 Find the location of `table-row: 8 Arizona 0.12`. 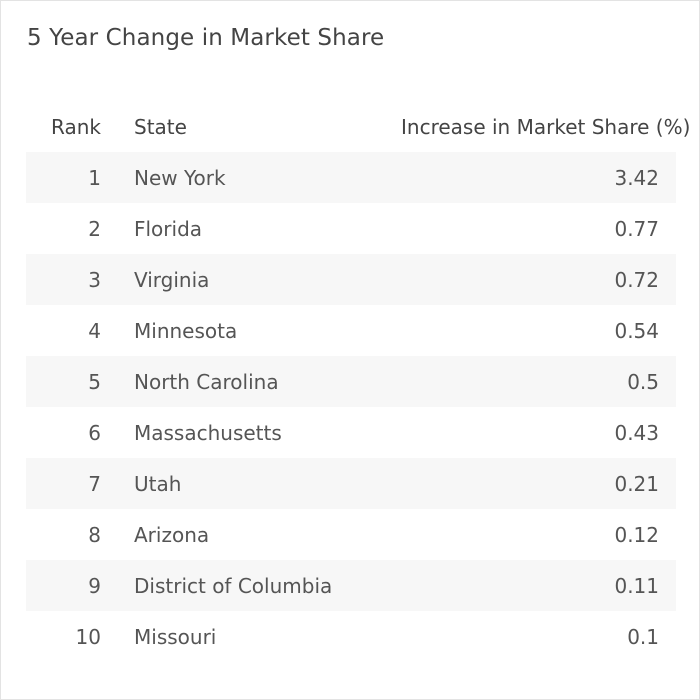

table-row: 8 Arizona 0.12 is located at coordinates (351, 534).